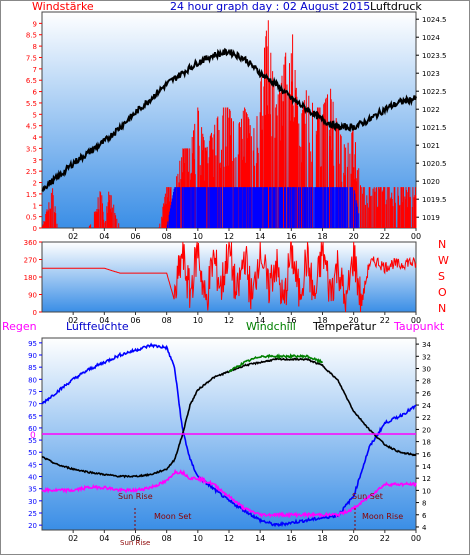 The width and height of the screenshot is (470, 555). I want to click on y-tick-label: 24, so click(426, 406).